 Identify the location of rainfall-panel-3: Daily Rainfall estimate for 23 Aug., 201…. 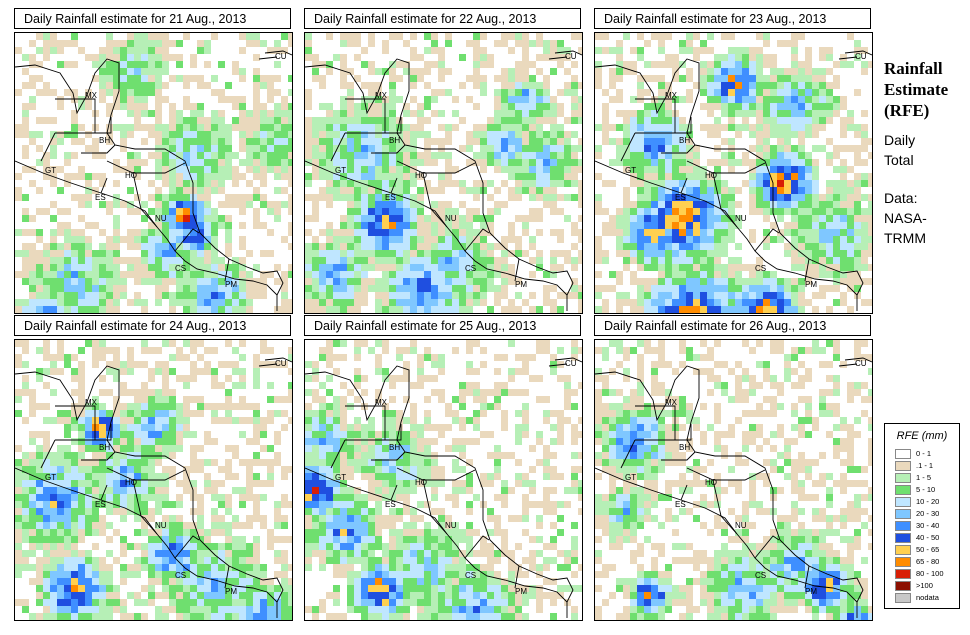
(733, 161).